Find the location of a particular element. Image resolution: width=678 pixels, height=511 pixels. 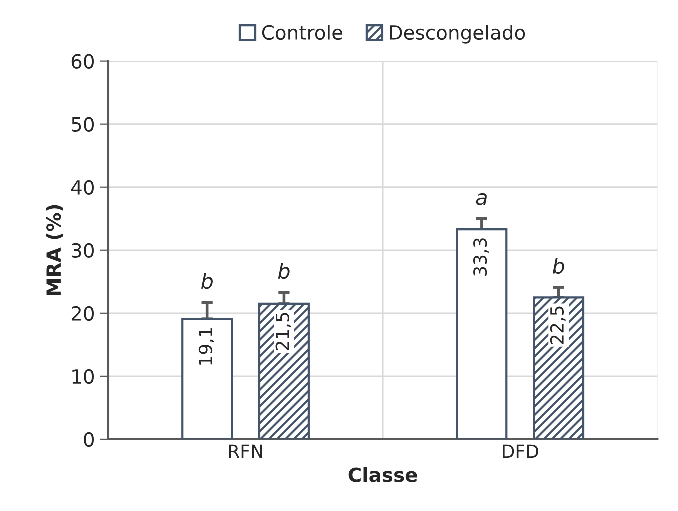

y-axis-title: MRA (%) is located at coordinates (55, 250).